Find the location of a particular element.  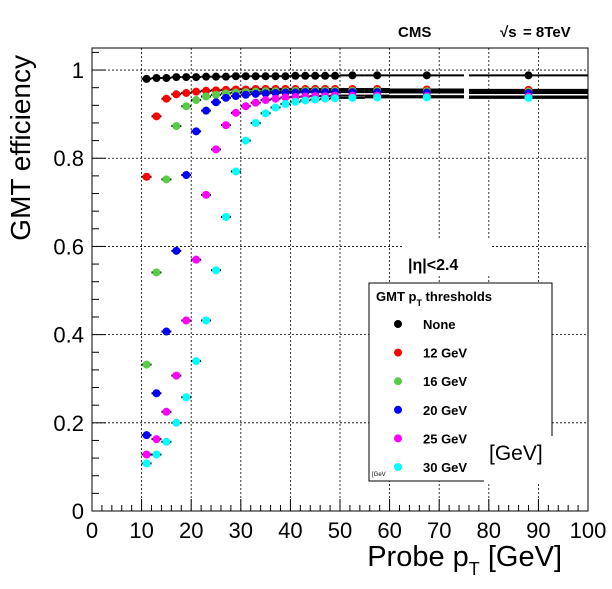

y-tick-label: 0.4 is located at coordinates (68, 335).